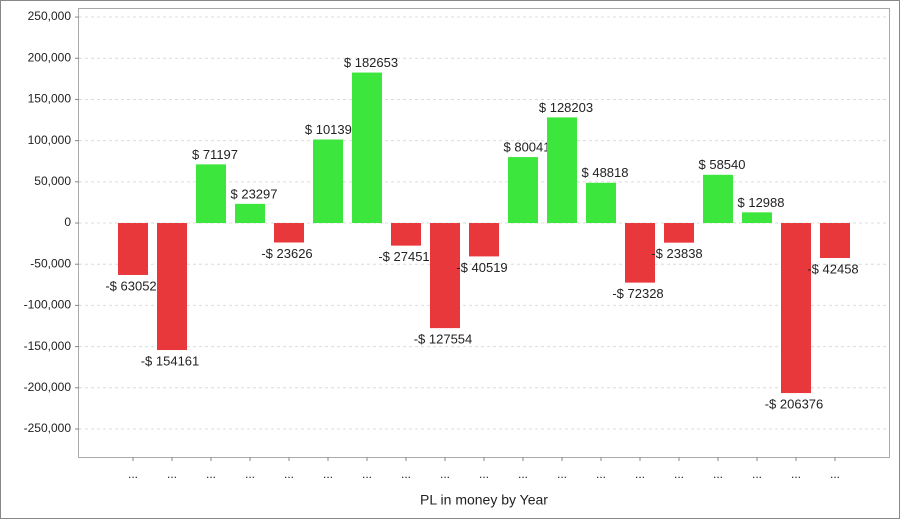  What do you see at coordinates (48, 346) in the screenshot?
I see `y-tick-label: -150,000` at bounding box center [48, 346].